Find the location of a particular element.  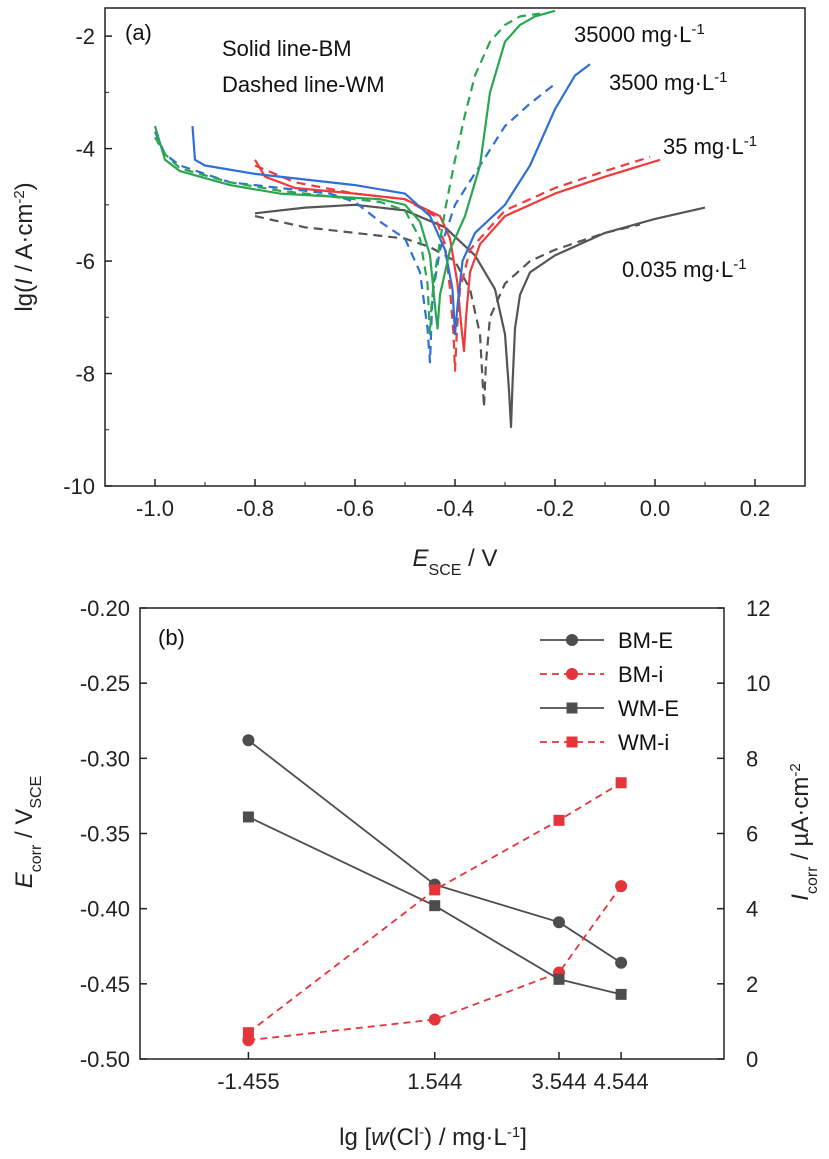

panel-b-left-y-tick-label: -0.40 is located at coordinates (105, 909).